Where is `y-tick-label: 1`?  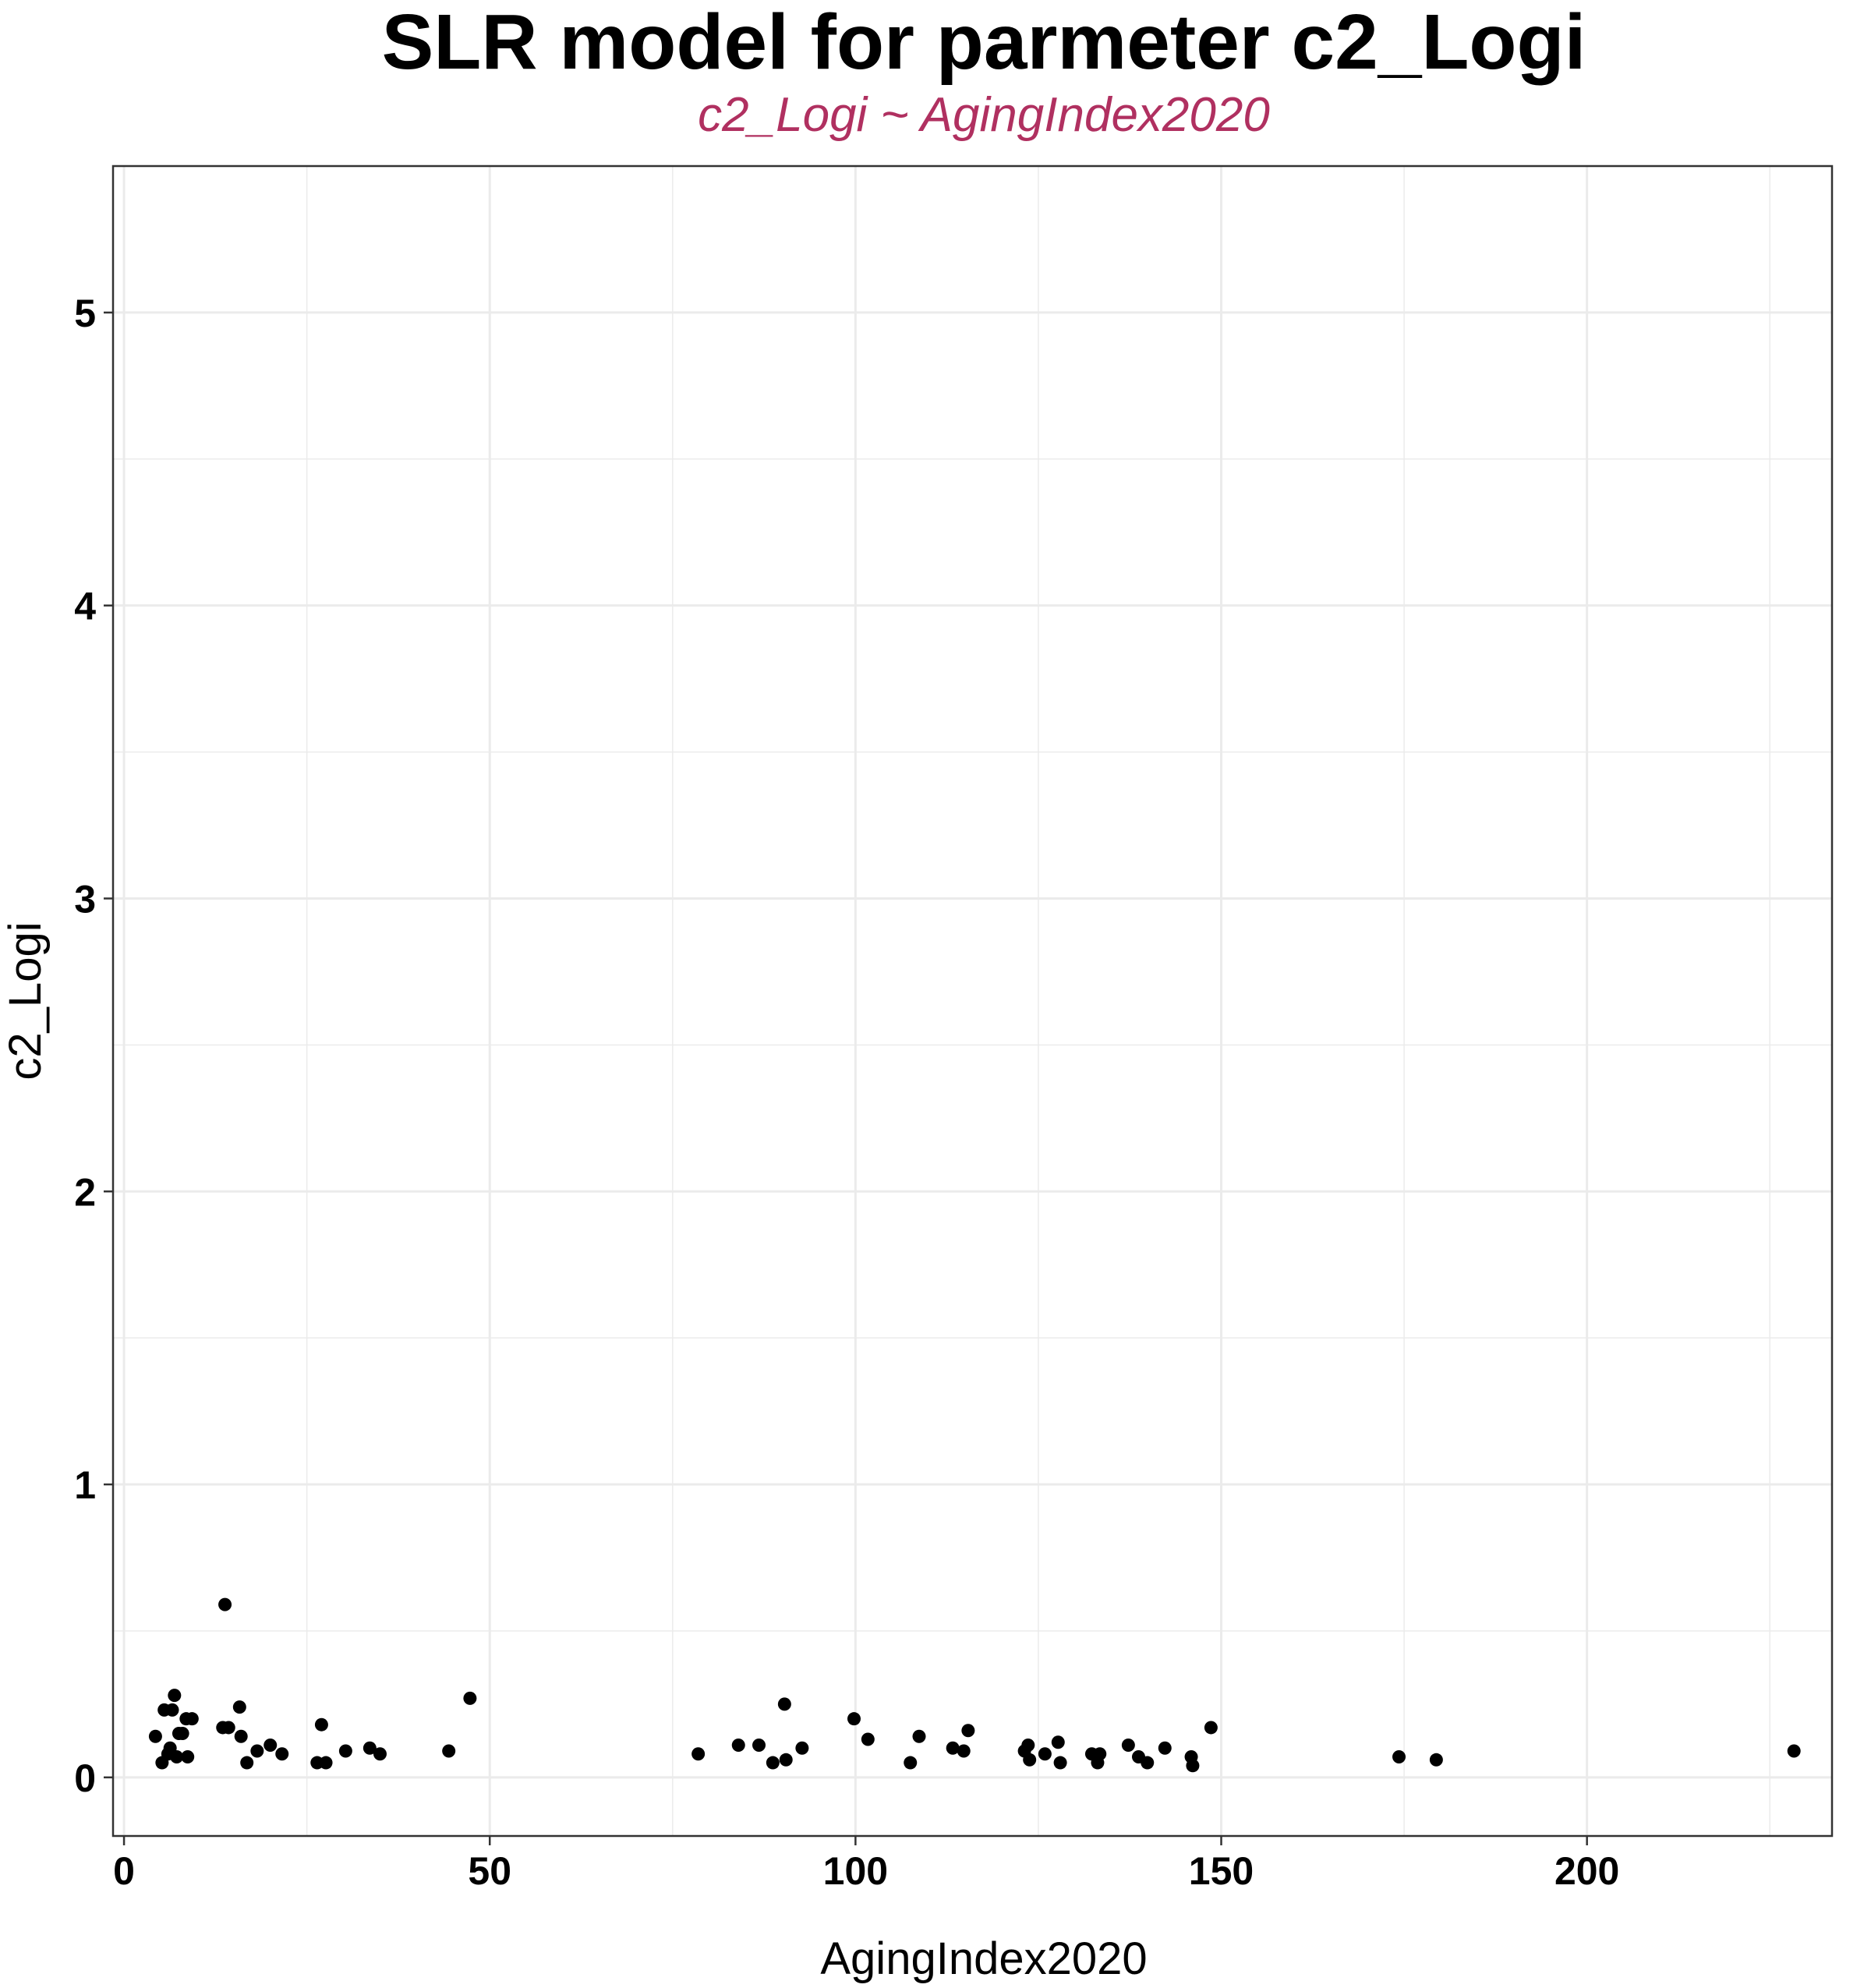
y-tick-label: 1 is located at coordinates (85, 1485).